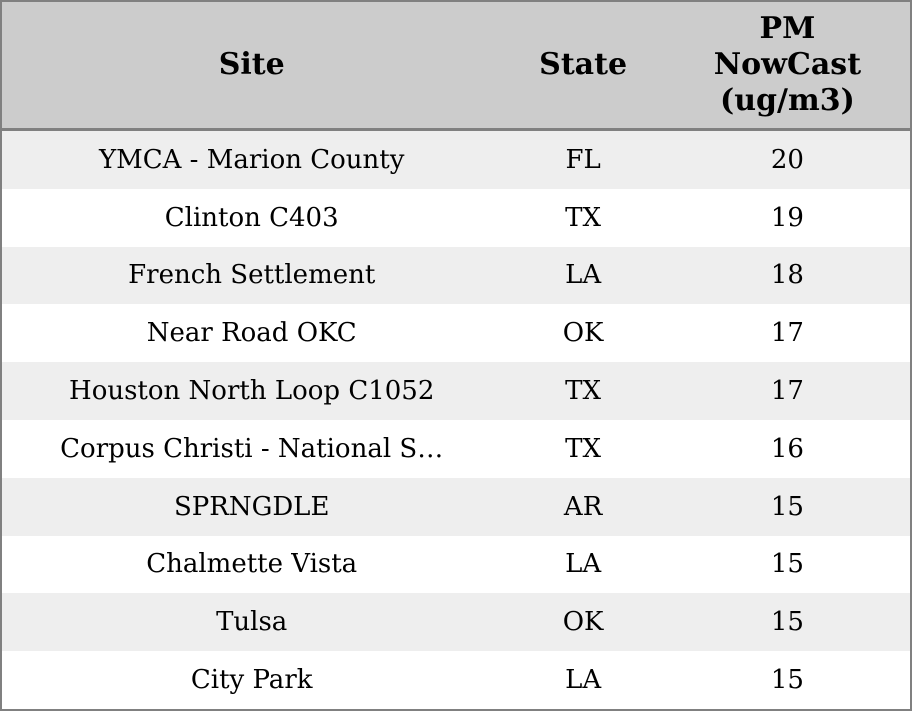 Image resolution: width=912 pixels, height=711 pixels. Describe the element at coordinates (456, 160) in the screenshot. I see `table-row: YMCA - Marion County FL 20` at that location.